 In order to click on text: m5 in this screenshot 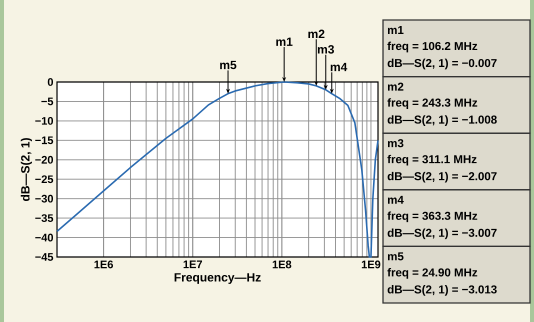, I will do `click(396, 256)`.